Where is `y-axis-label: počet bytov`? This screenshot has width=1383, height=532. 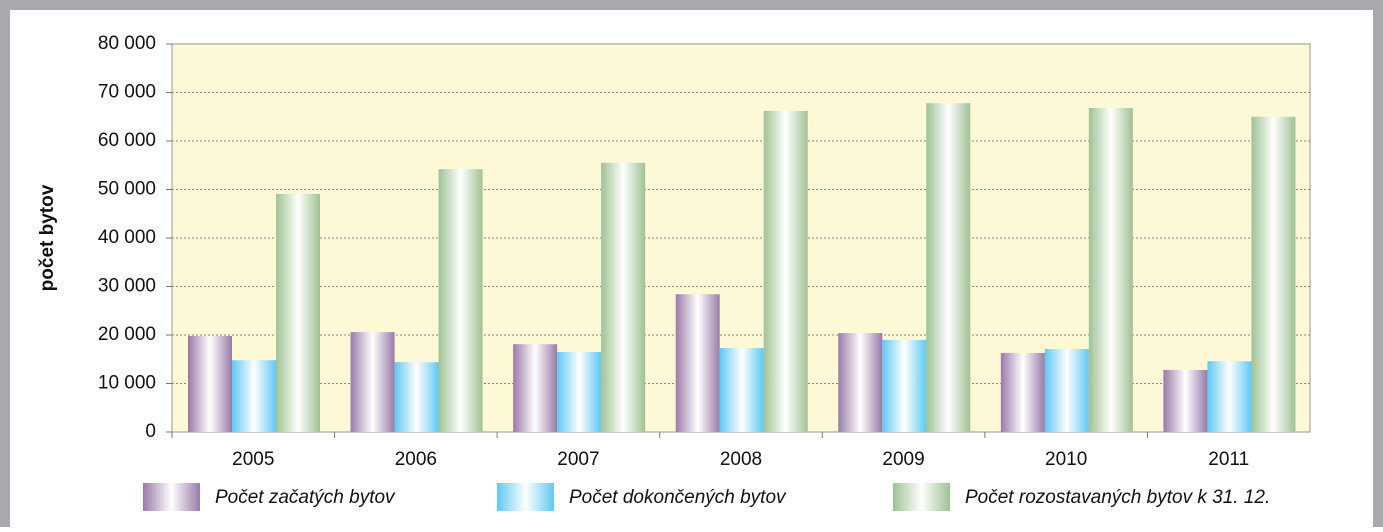 y-axis-label: počet bytov is located at coordinates (47, 237).